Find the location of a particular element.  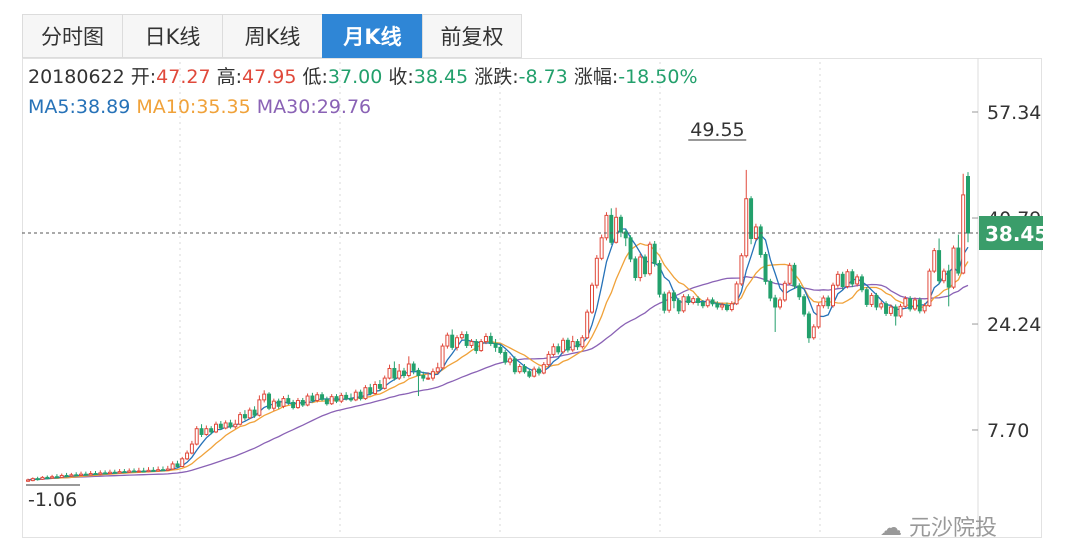

tab-monthly-k: 月K线 is located at coordinates (372, 36).